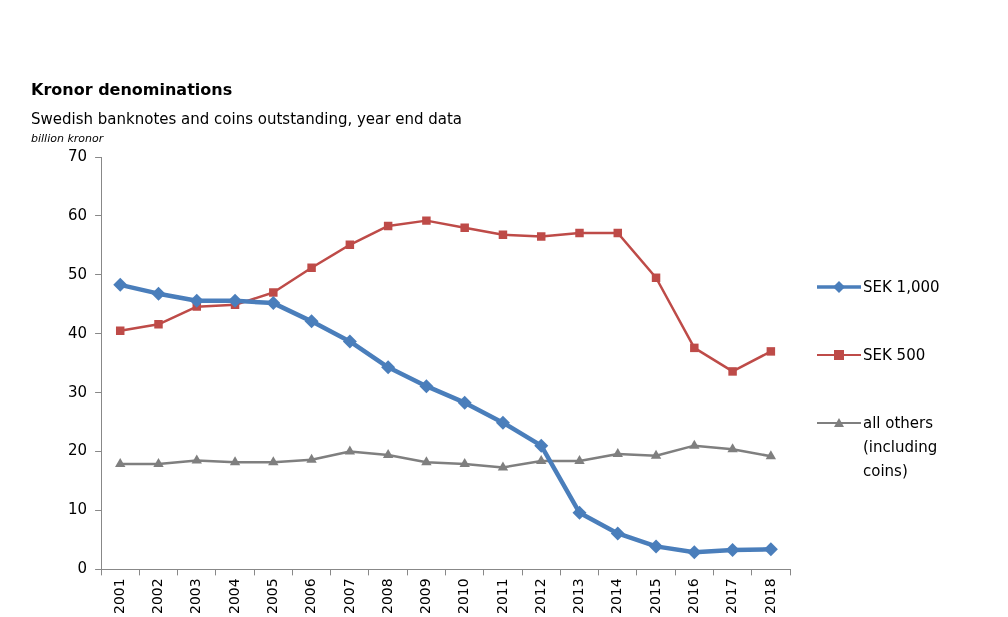 The image size is (1008, 617). What do you see at coordinates (539, 596) in the screenshot?
I see `x-tick-label: 2012` at bounding box center [539, 596].